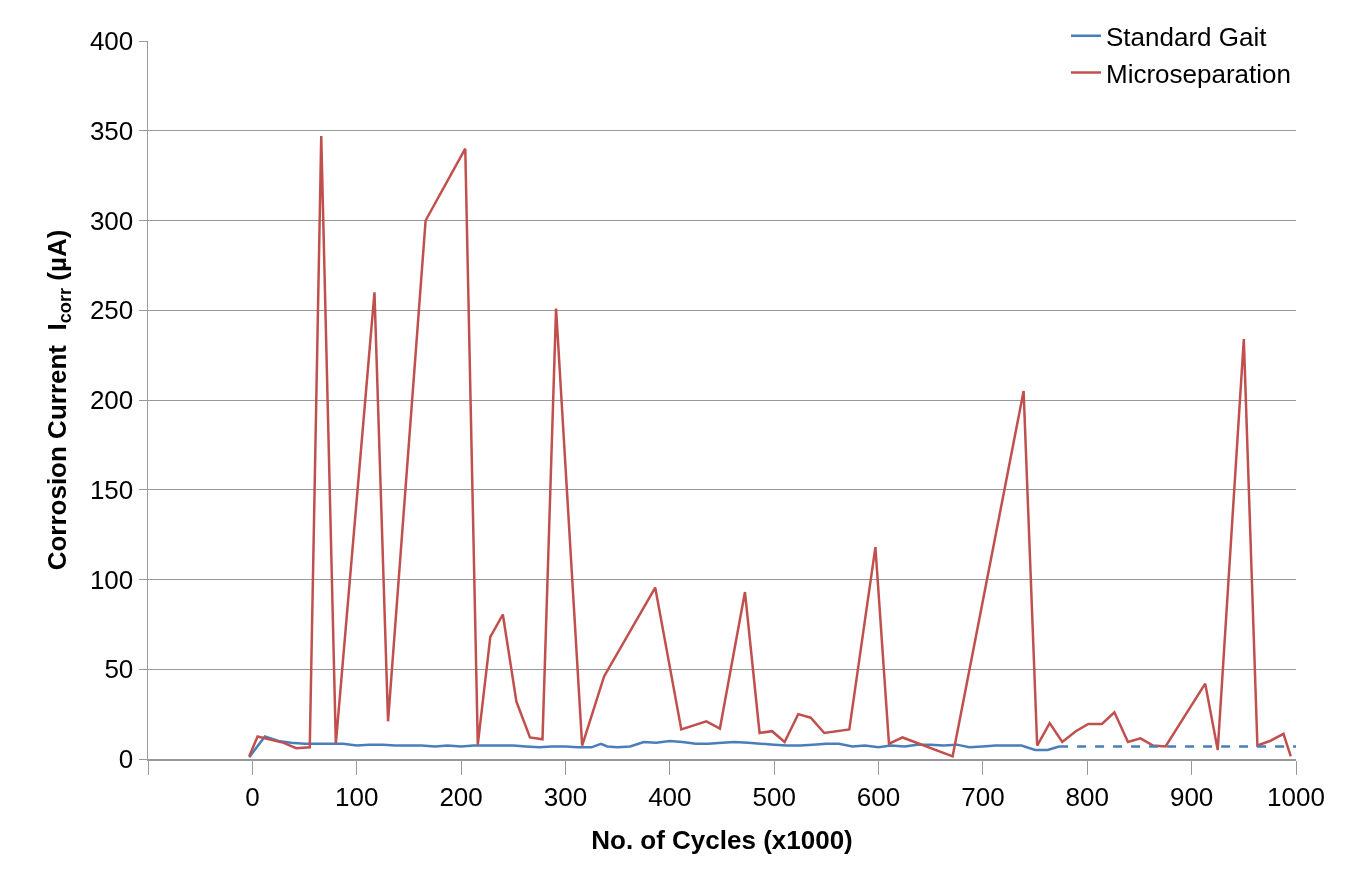  I want to click on legend-label: Microseparation, so click(1198, 73).